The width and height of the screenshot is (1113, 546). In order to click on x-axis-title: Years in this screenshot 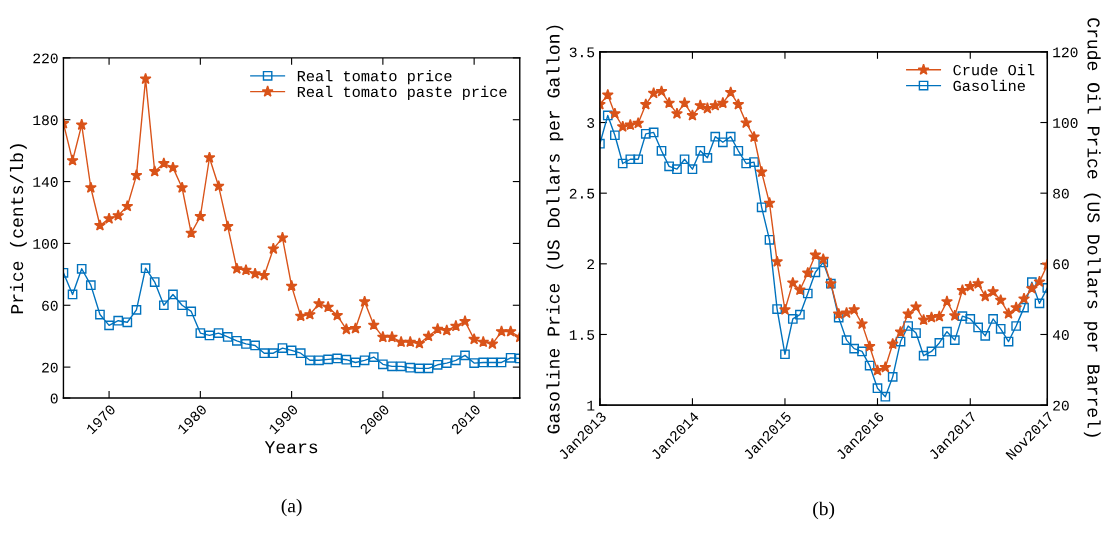, I will do `click(291, 447)`.